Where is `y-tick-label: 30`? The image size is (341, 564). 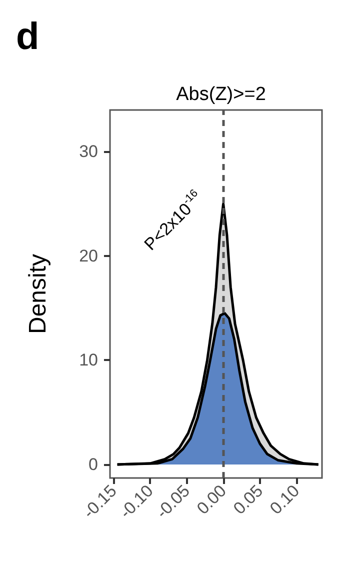 y-tick-label: 30 is located at coordinates (88, 152).